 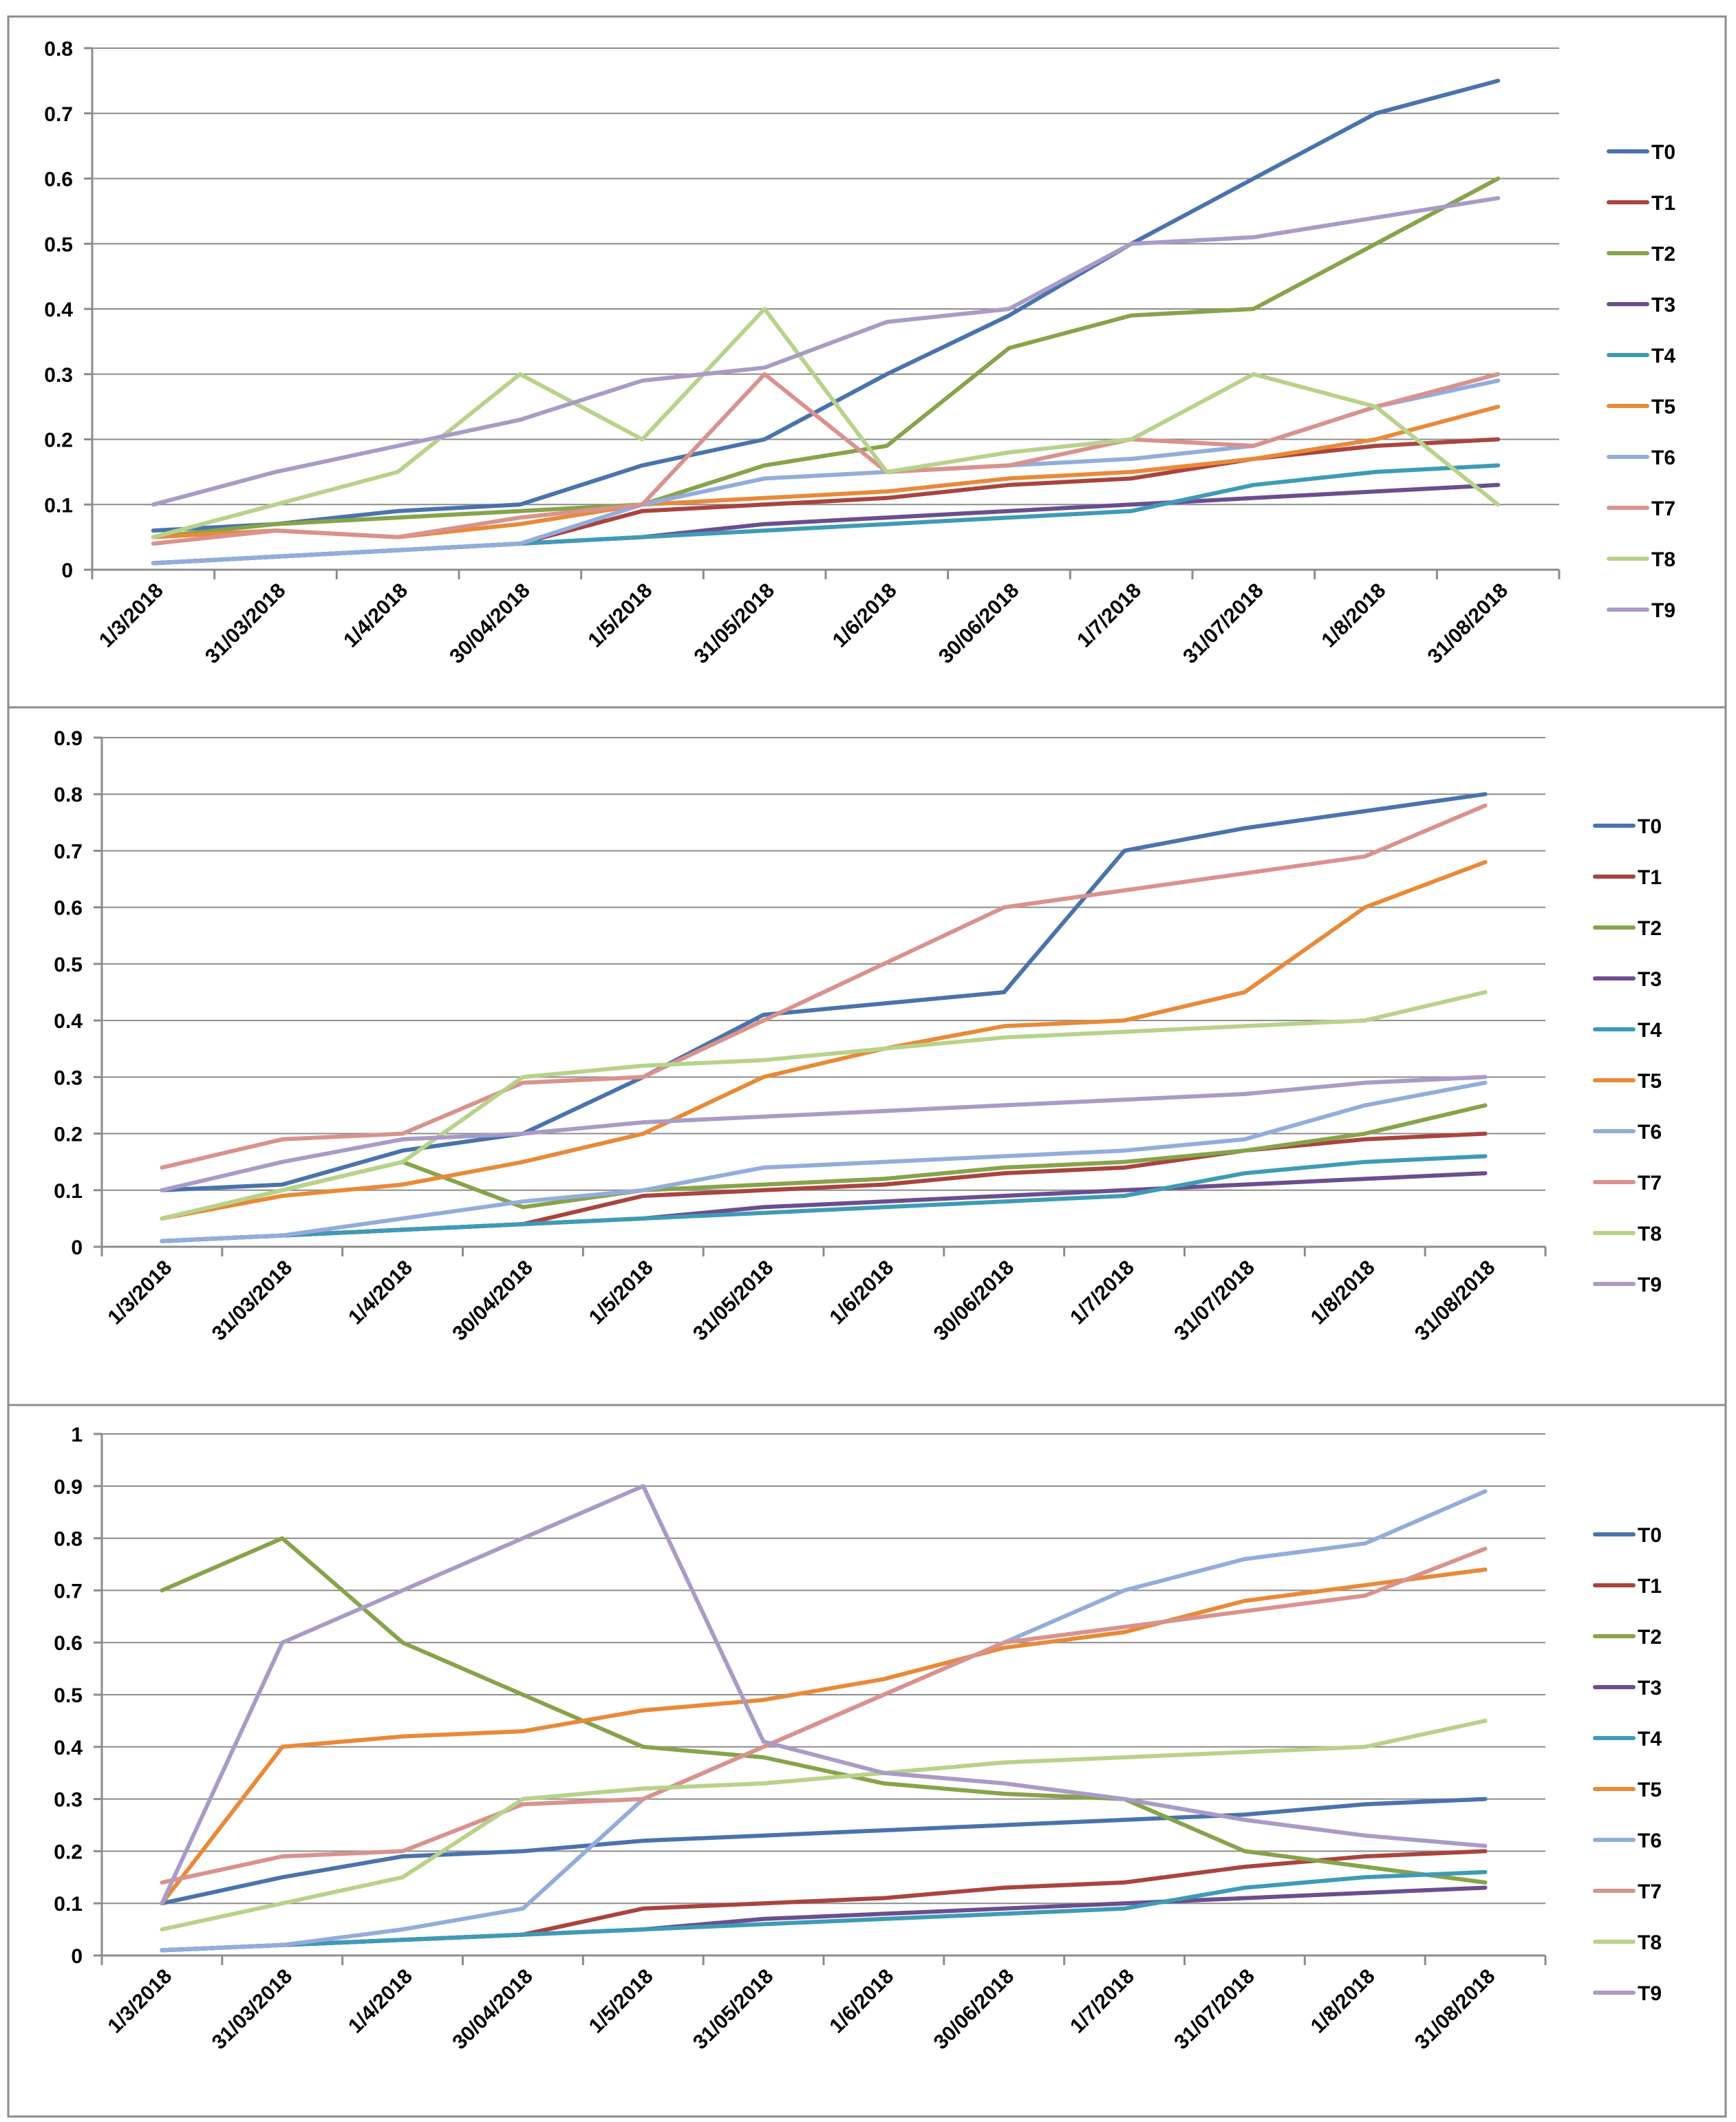 What do you see at coordinates (77, 1435) in the screenshot?
I see `y-tick-label: 1` at bounding box center [77, 1435].